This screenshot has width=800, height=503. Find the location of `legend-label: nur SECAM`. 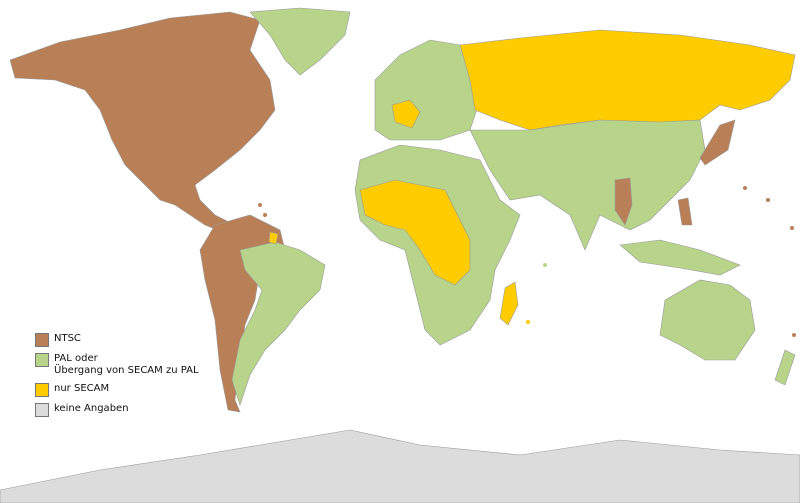

legend-label: nur SECAM is located at coordinates (82, 388).